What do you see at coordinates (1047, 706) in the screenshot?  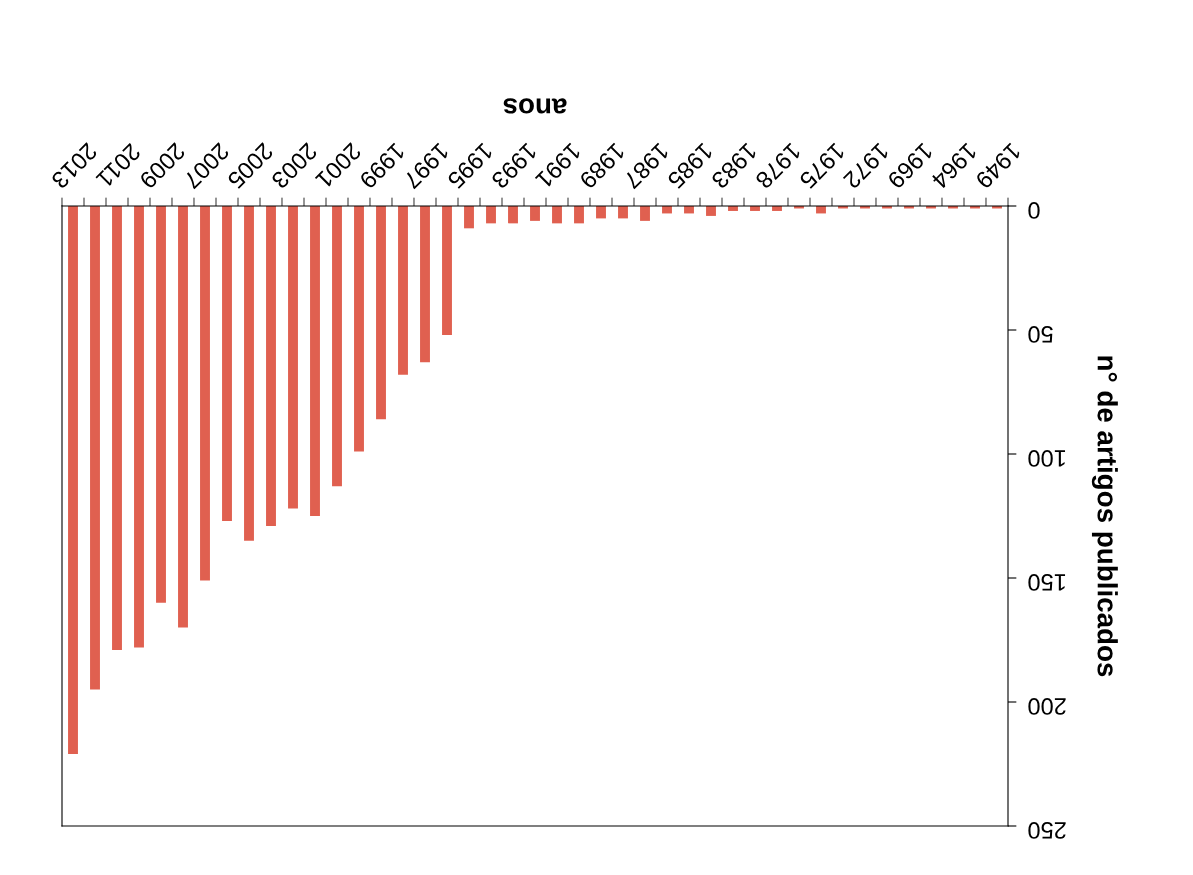 I see `y-tick-label: 200` at bounding box center [1047, 706].